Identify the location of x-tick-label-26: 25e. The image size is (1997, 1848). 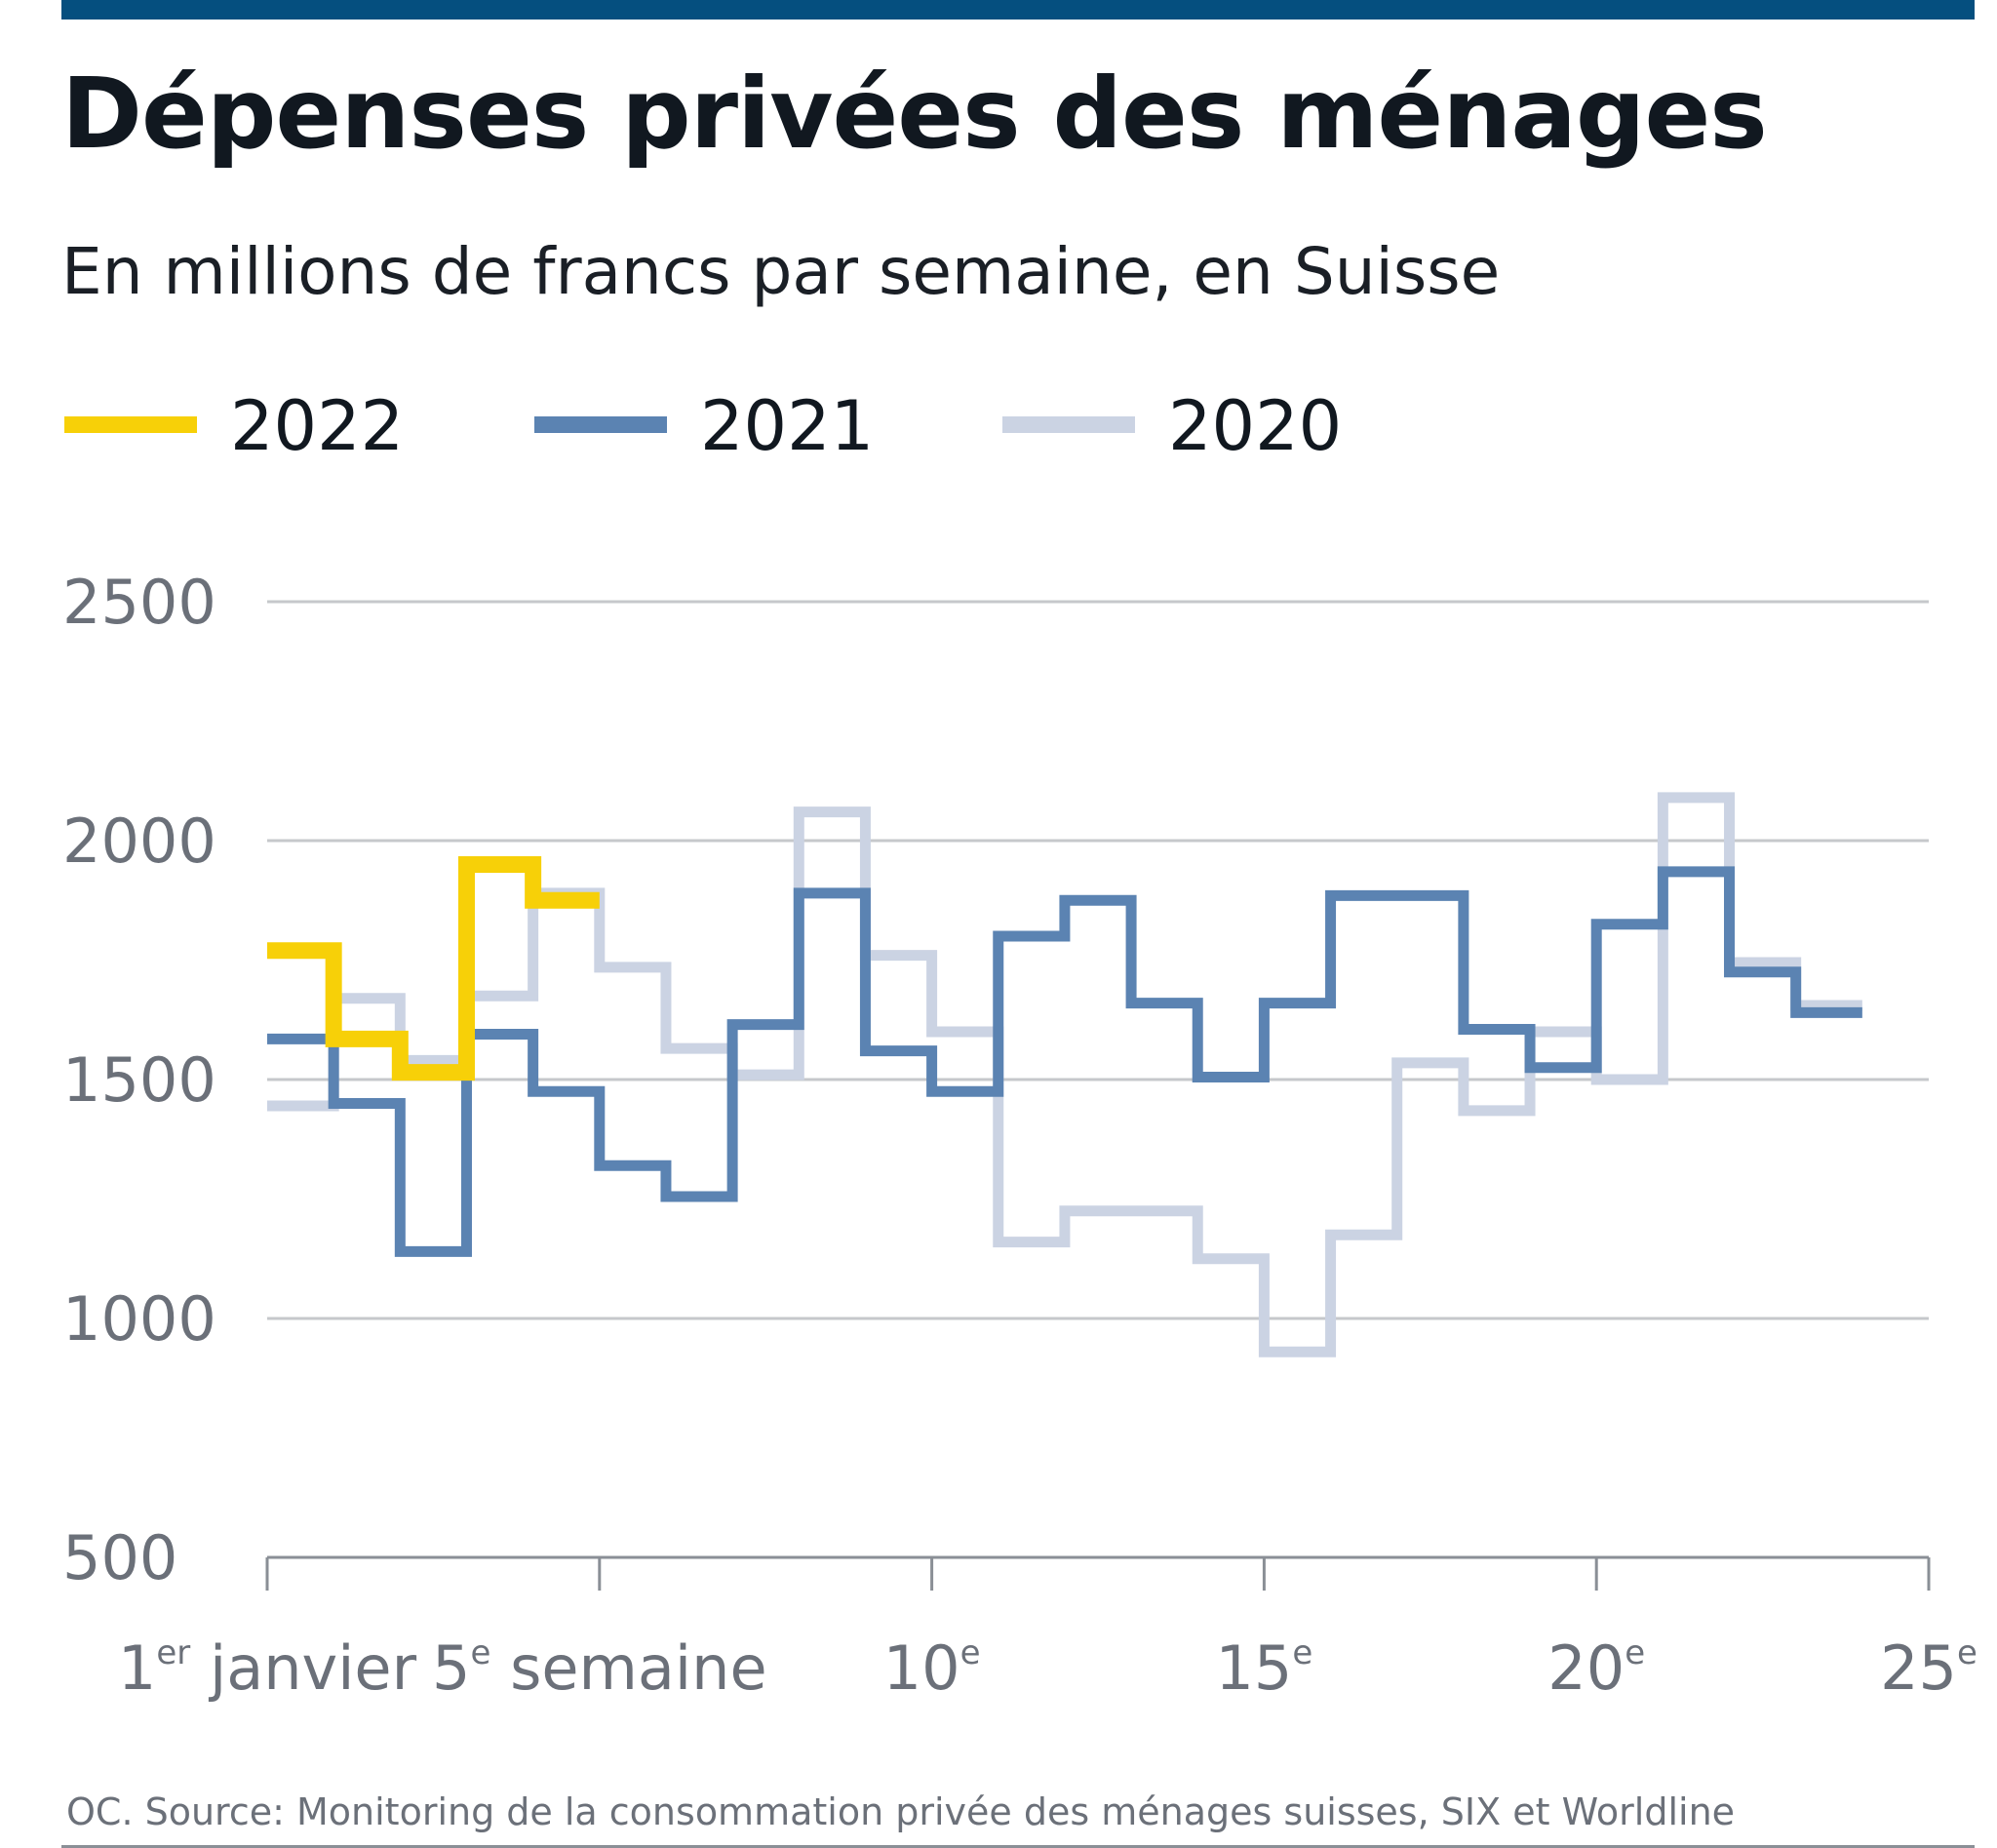
(1928, 1668).